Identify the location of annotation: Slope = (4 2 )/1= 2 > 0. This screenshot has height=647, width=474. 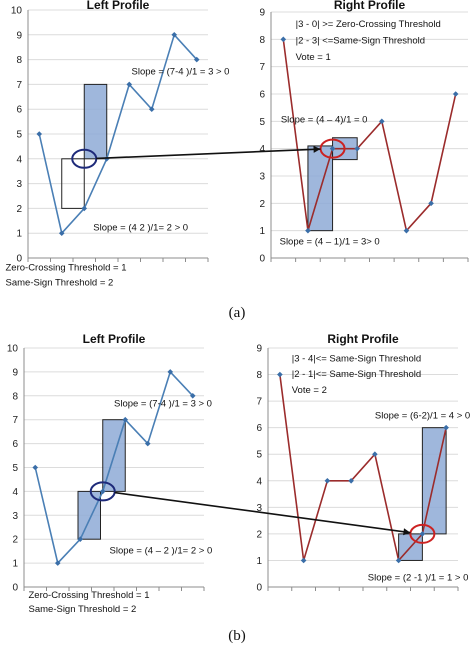
(140, 228).